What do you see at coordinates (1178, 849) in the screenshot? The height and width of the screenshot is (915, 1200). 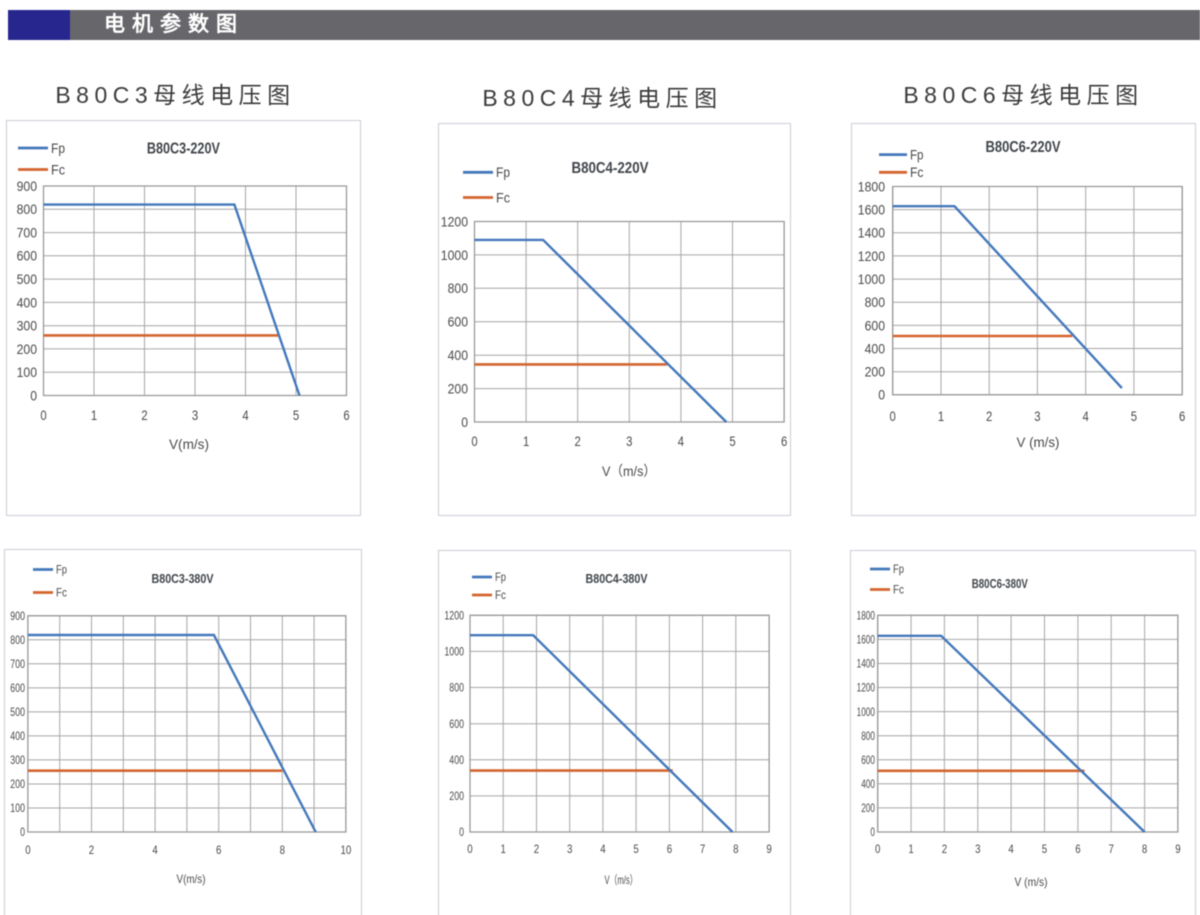 I see `svg-text: 9` at bounding box center [1178, 849].